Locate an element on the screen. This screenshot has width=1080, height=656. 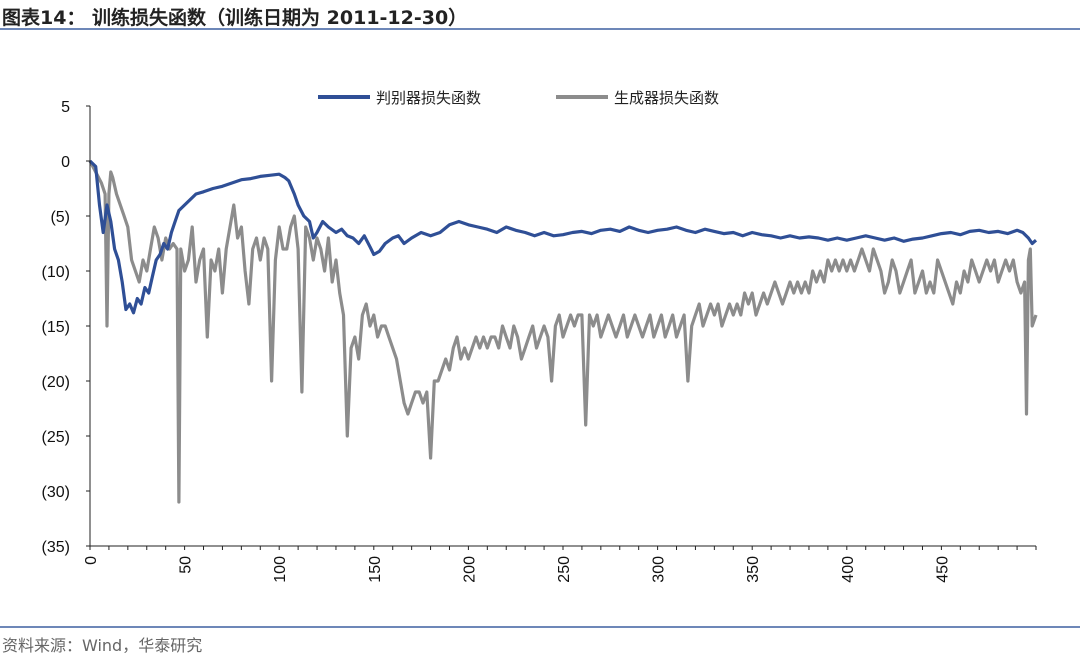
y-tick-label: (5) is located at coordinates (60, 217).